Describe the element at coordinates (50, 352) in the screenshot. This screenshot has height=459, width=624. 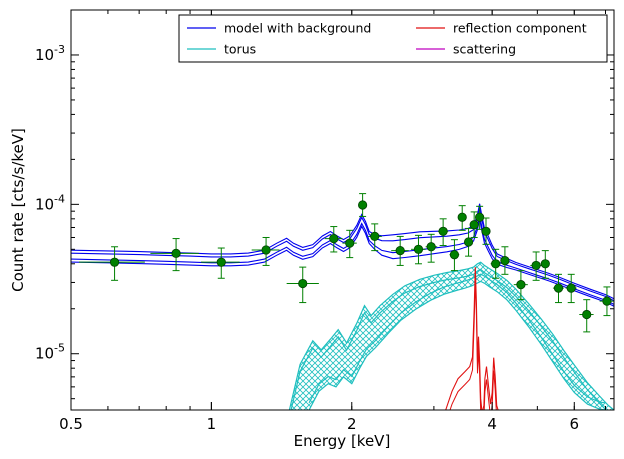
I see `y-tick-label: 10⁻⁵` at that location.